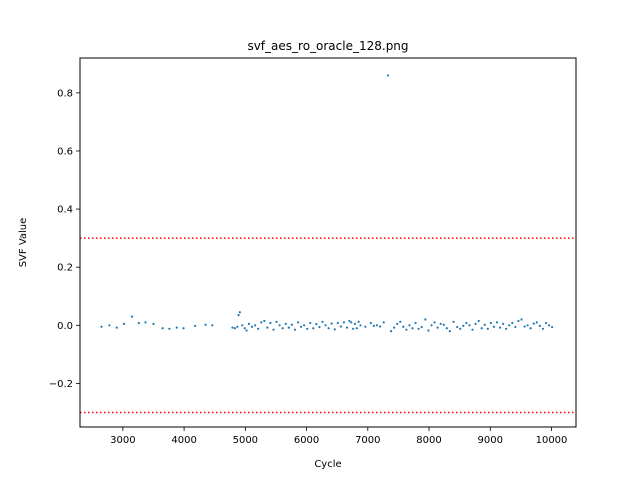 The image size is (640, 480). What do you see at coordinates (65, 210) in the screenshot?
I see `y-tick-label: 0.4` at bounding box center [65, 210].